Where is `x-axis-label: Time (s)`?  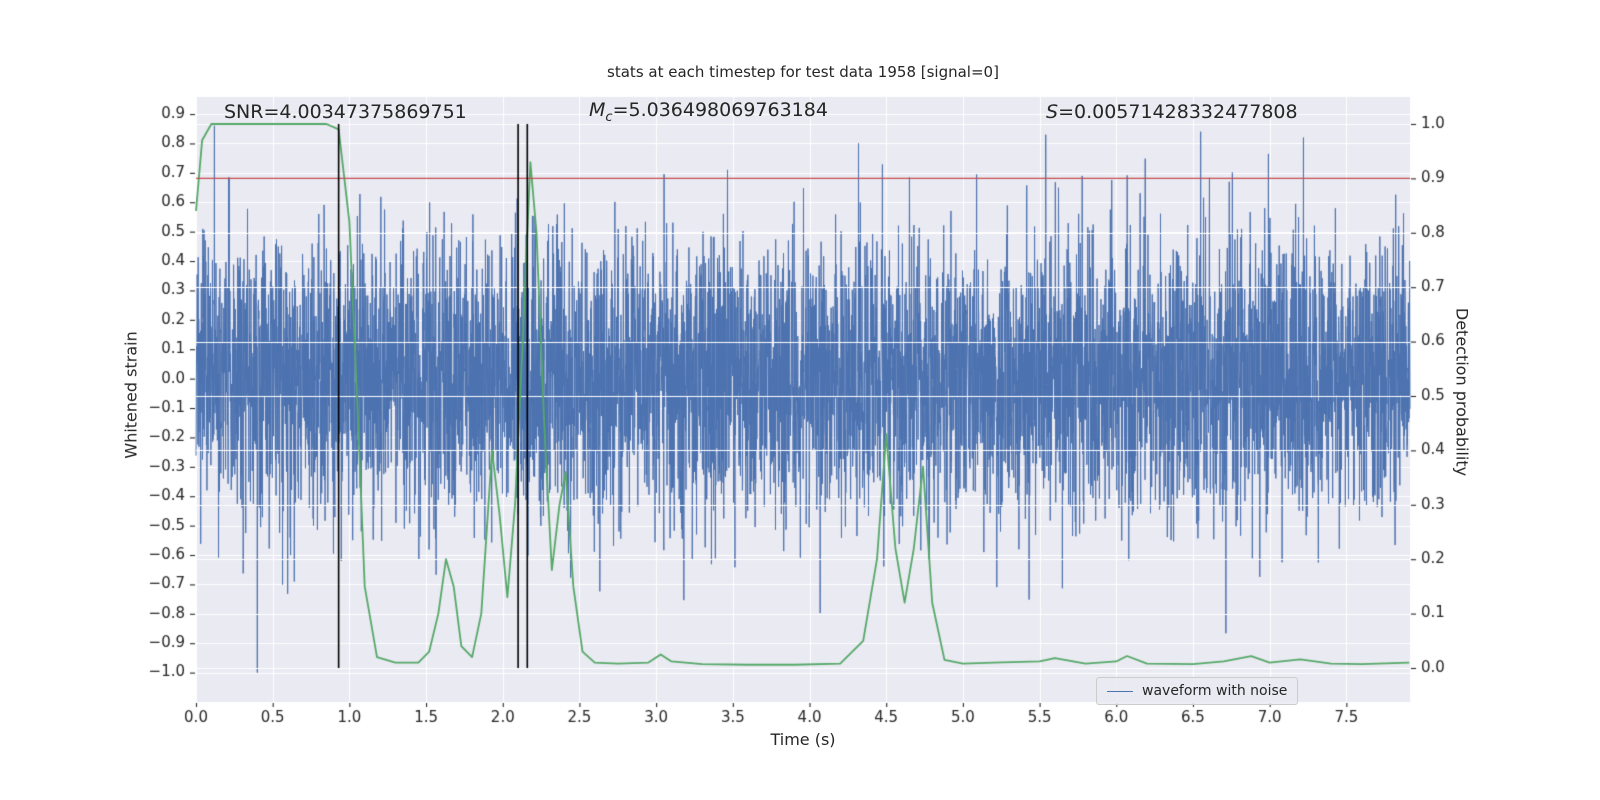
x-axis-label: Time (s) is located at coordinates (803, 739).